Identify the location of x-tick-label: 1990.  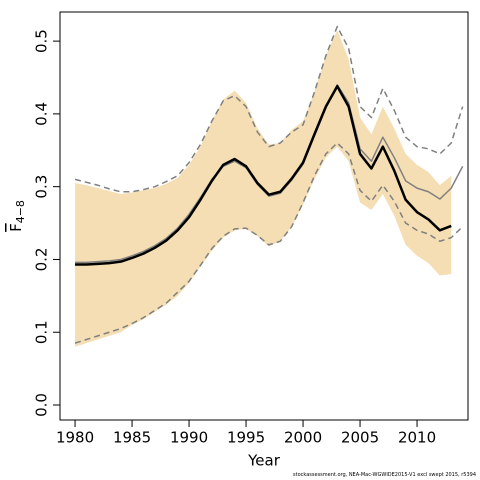
(189, 438).